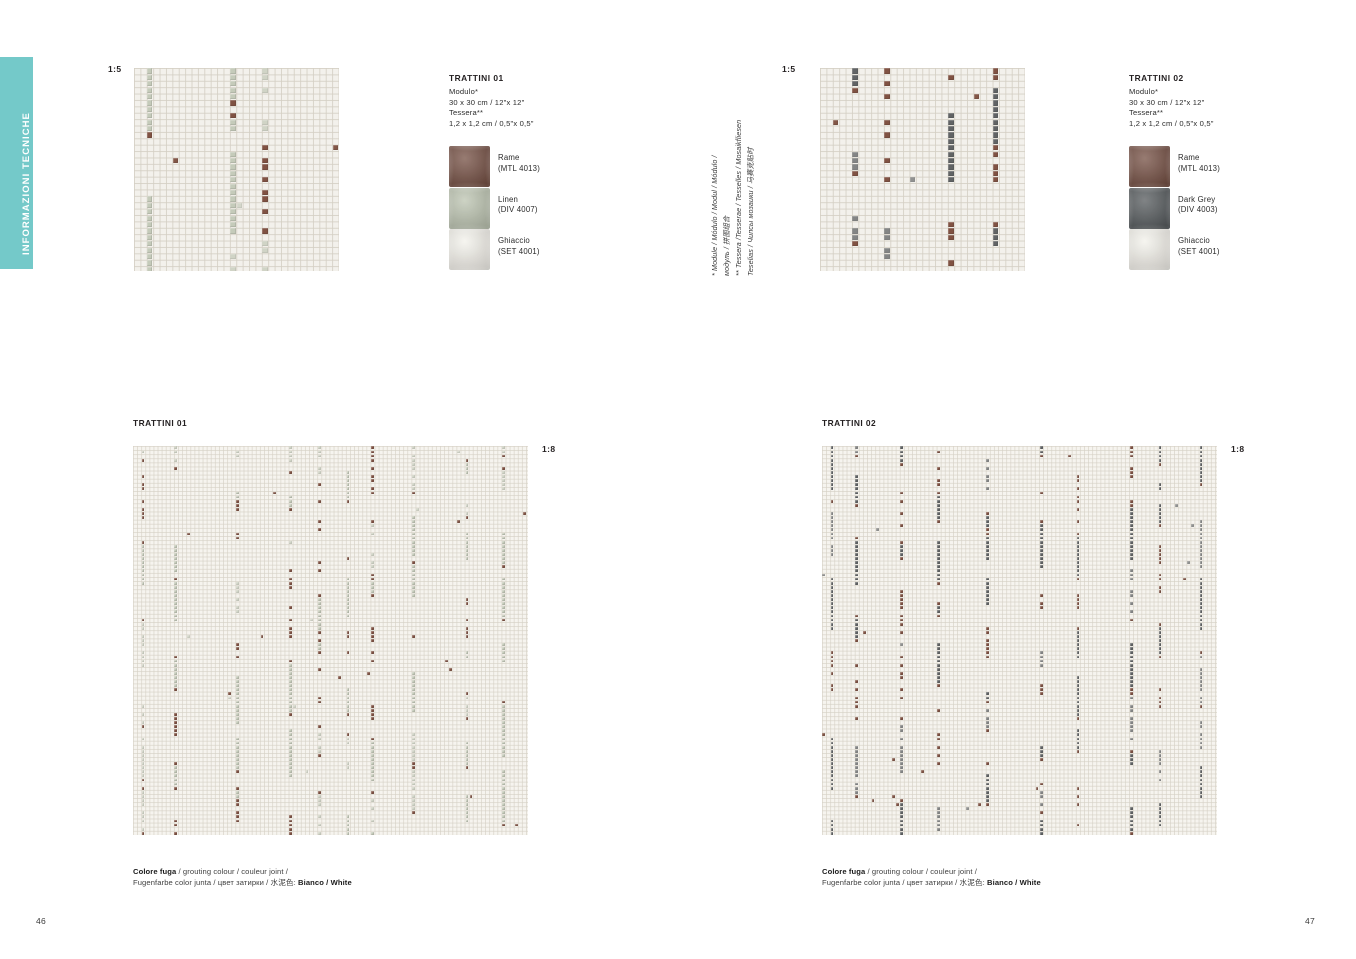 This screenshot has height=959, width=1356. Describe the element at coordinates (160, 423) in the screenshot. I see `big-panel-title-left: TRATTINI 01` at that location.